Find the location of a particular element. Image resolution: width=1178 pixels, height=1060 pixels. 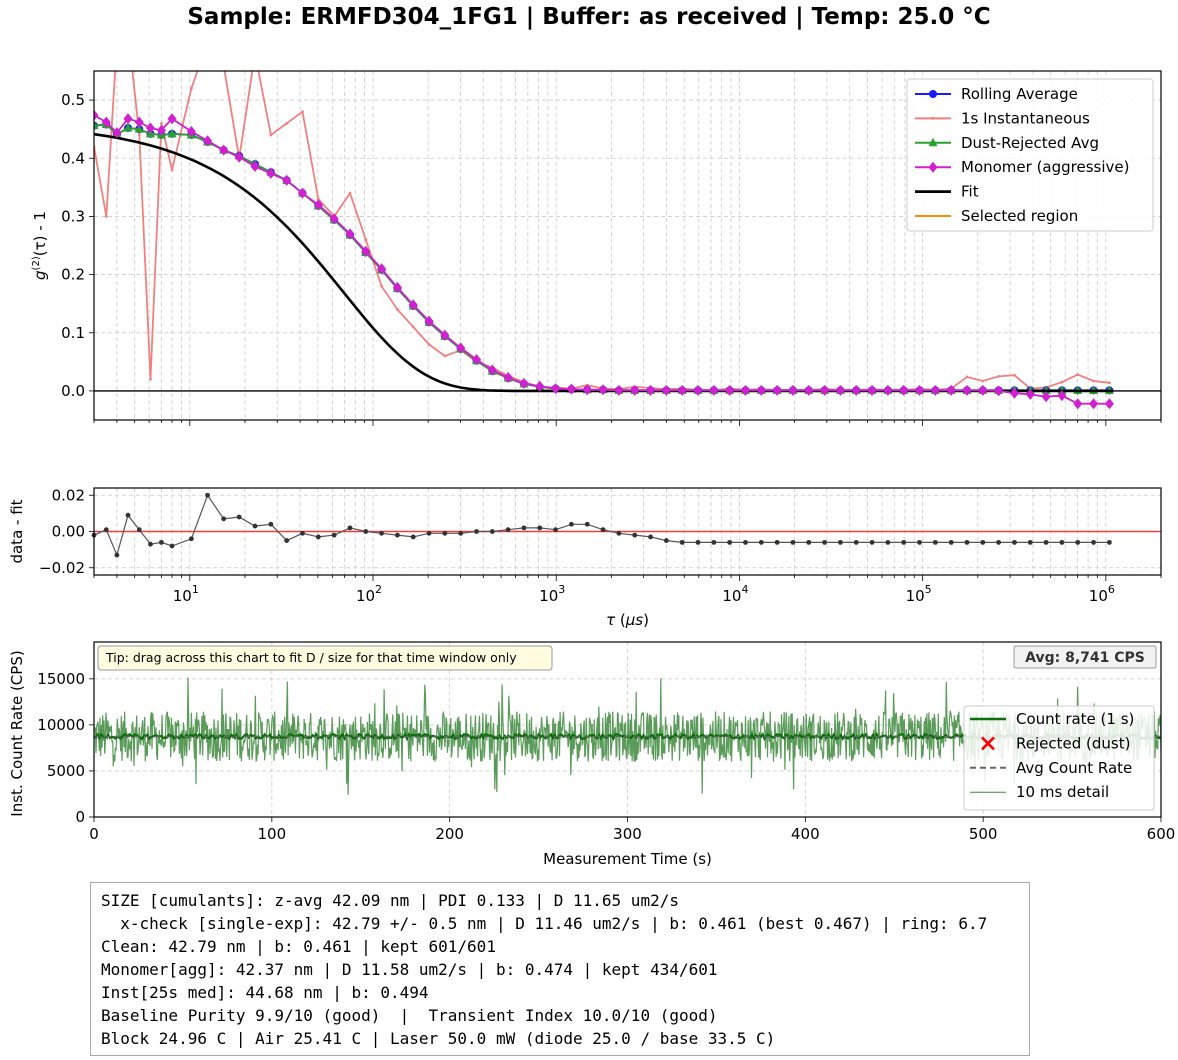

y-tick-label: 0.1 is located at coordinates (73, 333).